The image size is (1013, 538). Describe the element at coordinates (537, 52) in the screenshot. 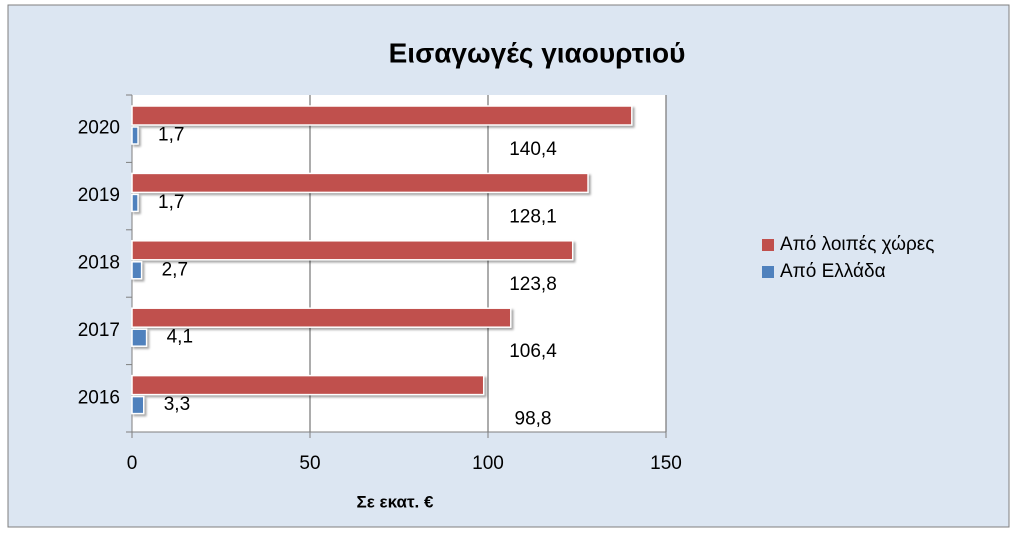

I see `chart-title: Εισαγωγές γιαουρτιού` at that location.